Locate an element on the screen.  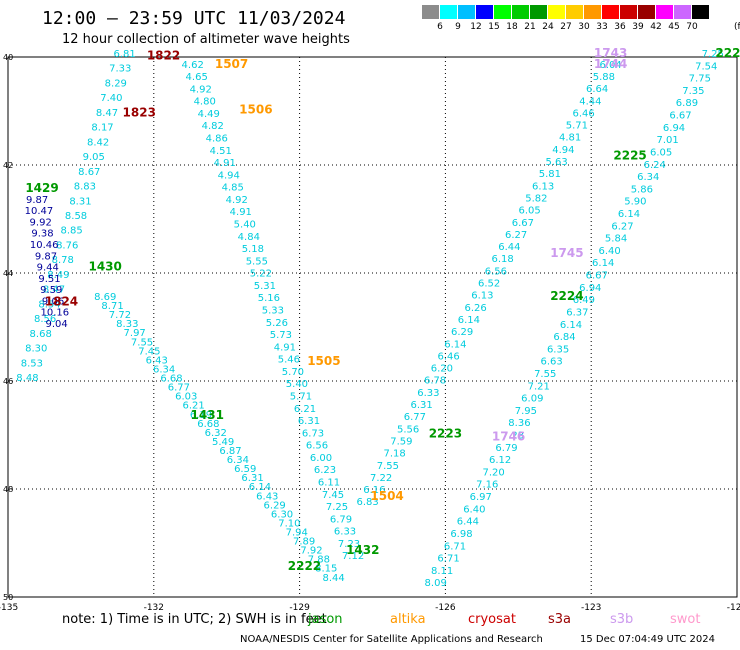
wave-height-value: 6.49 is located at coordinates (584, 300).